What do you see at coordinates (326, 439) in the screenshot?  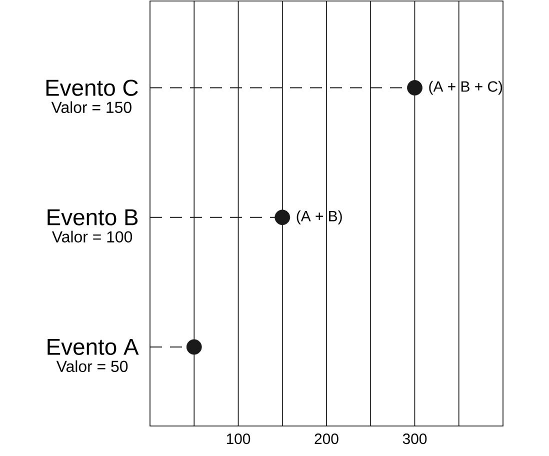 I see `x-tick-label: 200` at bounding box center [326, 439].